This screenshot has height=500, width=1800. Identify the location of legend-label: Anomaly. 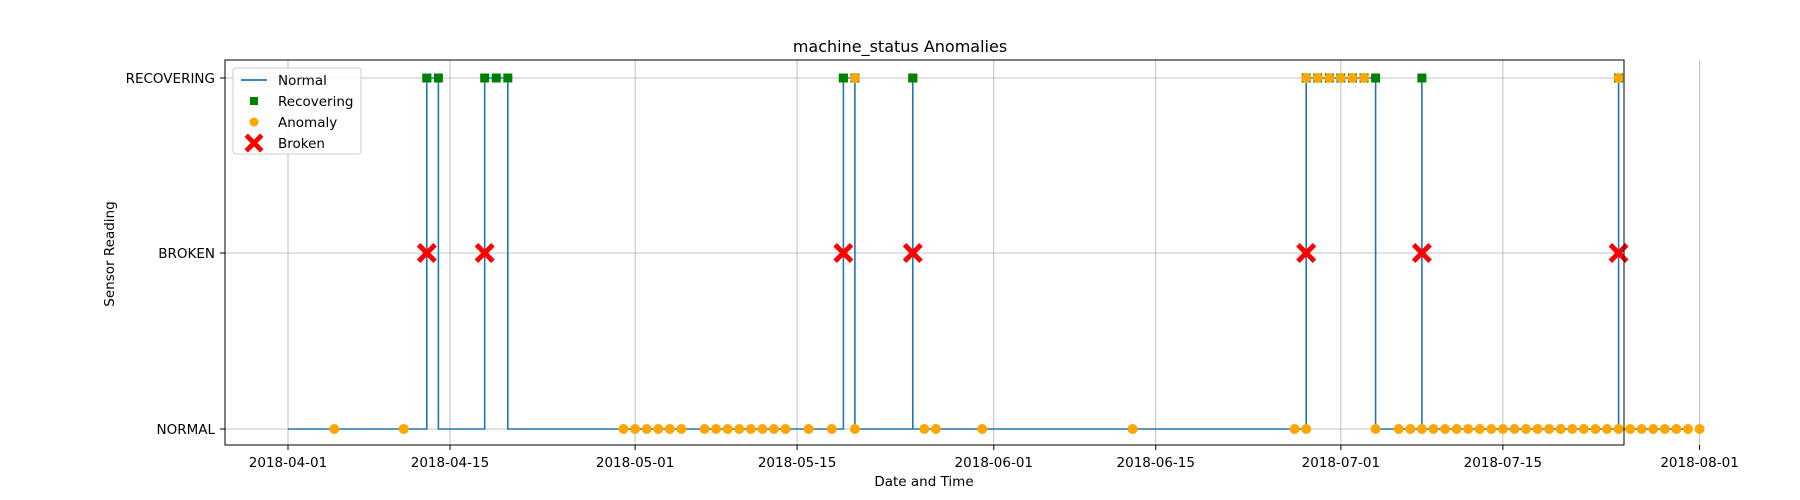
(307, 123).